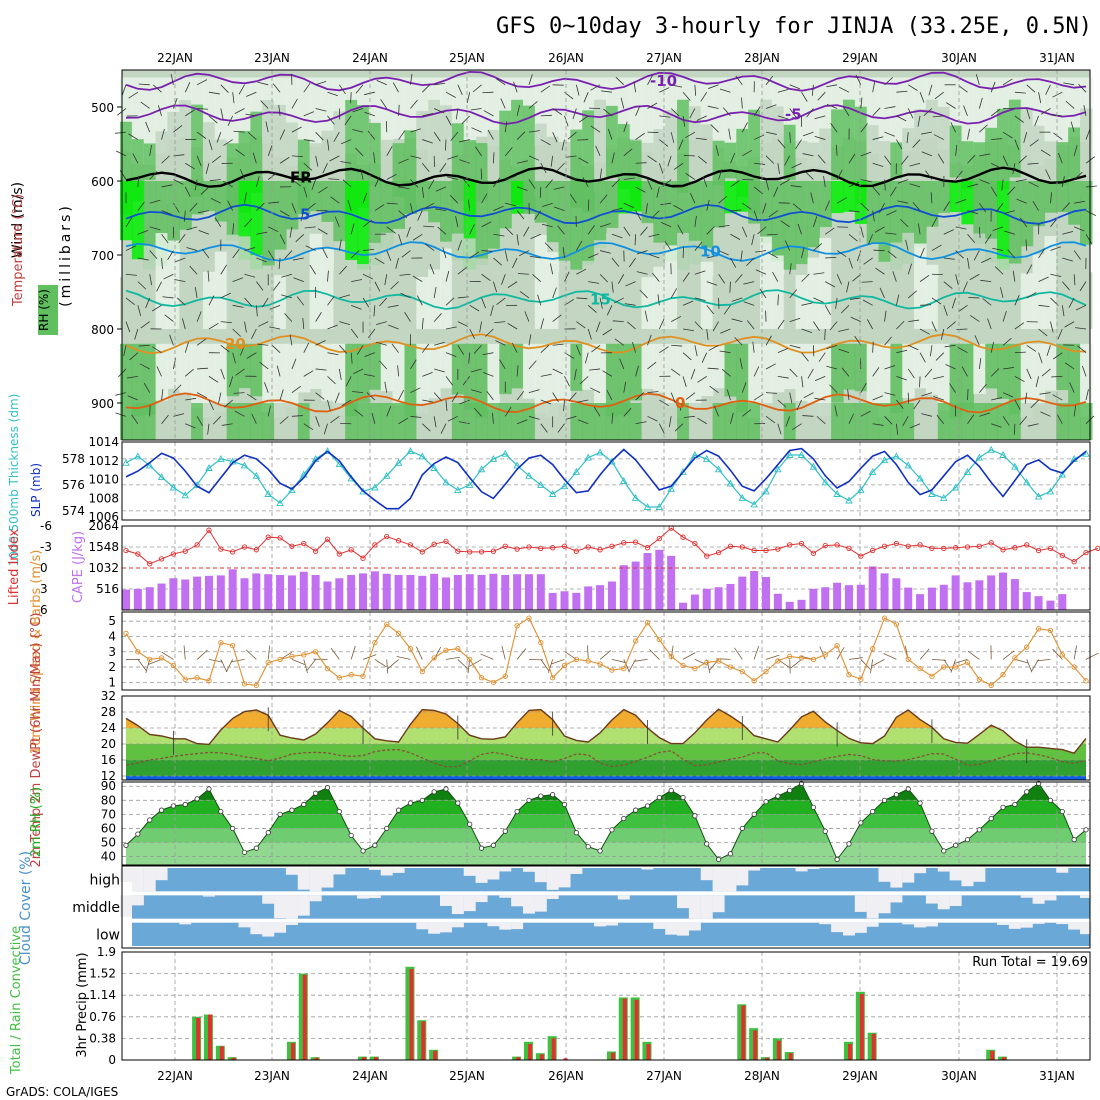 Image resolution: width=1100 pixels, height=1100 pixels. I want to click on run-total: Run Total = 19.69, so click(1030, 962).